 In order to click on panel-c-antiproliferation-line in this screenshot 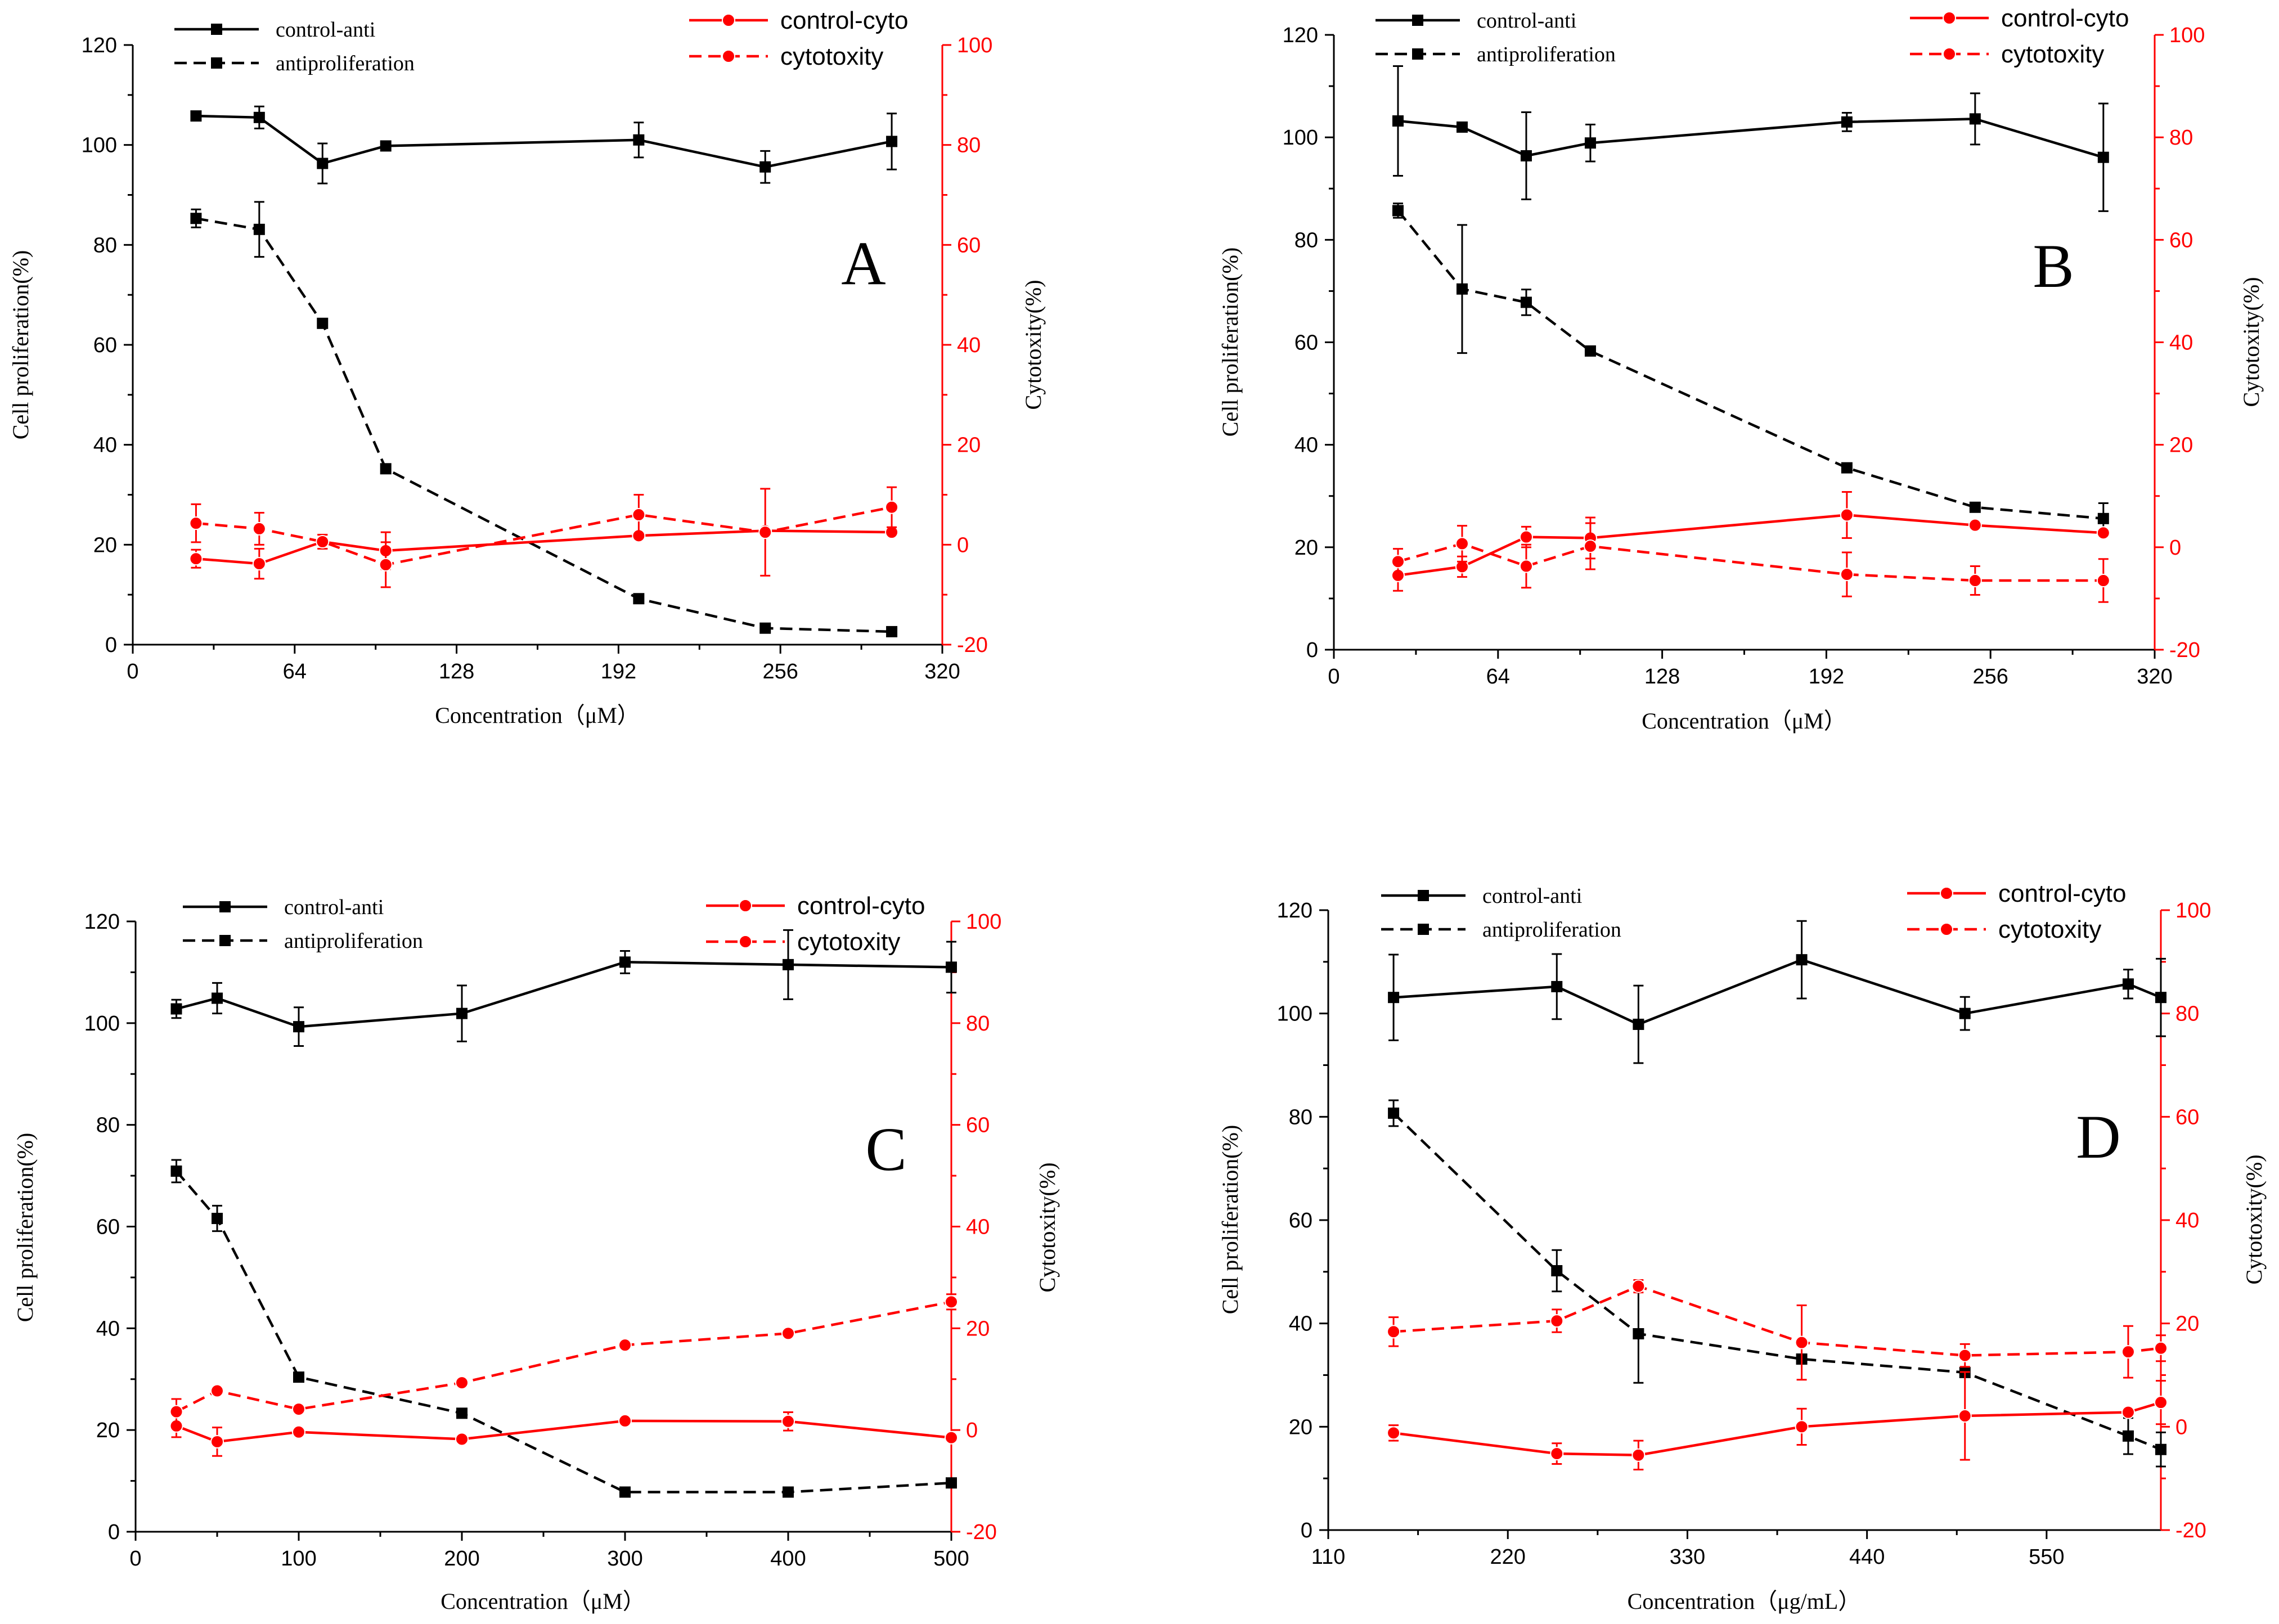, I will do `click(563, 1331)`.